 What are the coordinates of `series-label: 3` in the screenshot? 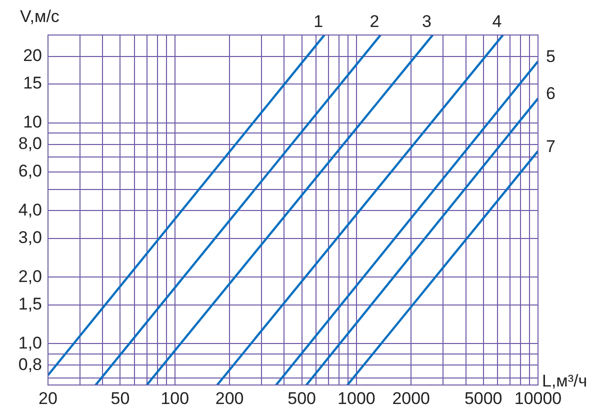 It's located at (427, 22).